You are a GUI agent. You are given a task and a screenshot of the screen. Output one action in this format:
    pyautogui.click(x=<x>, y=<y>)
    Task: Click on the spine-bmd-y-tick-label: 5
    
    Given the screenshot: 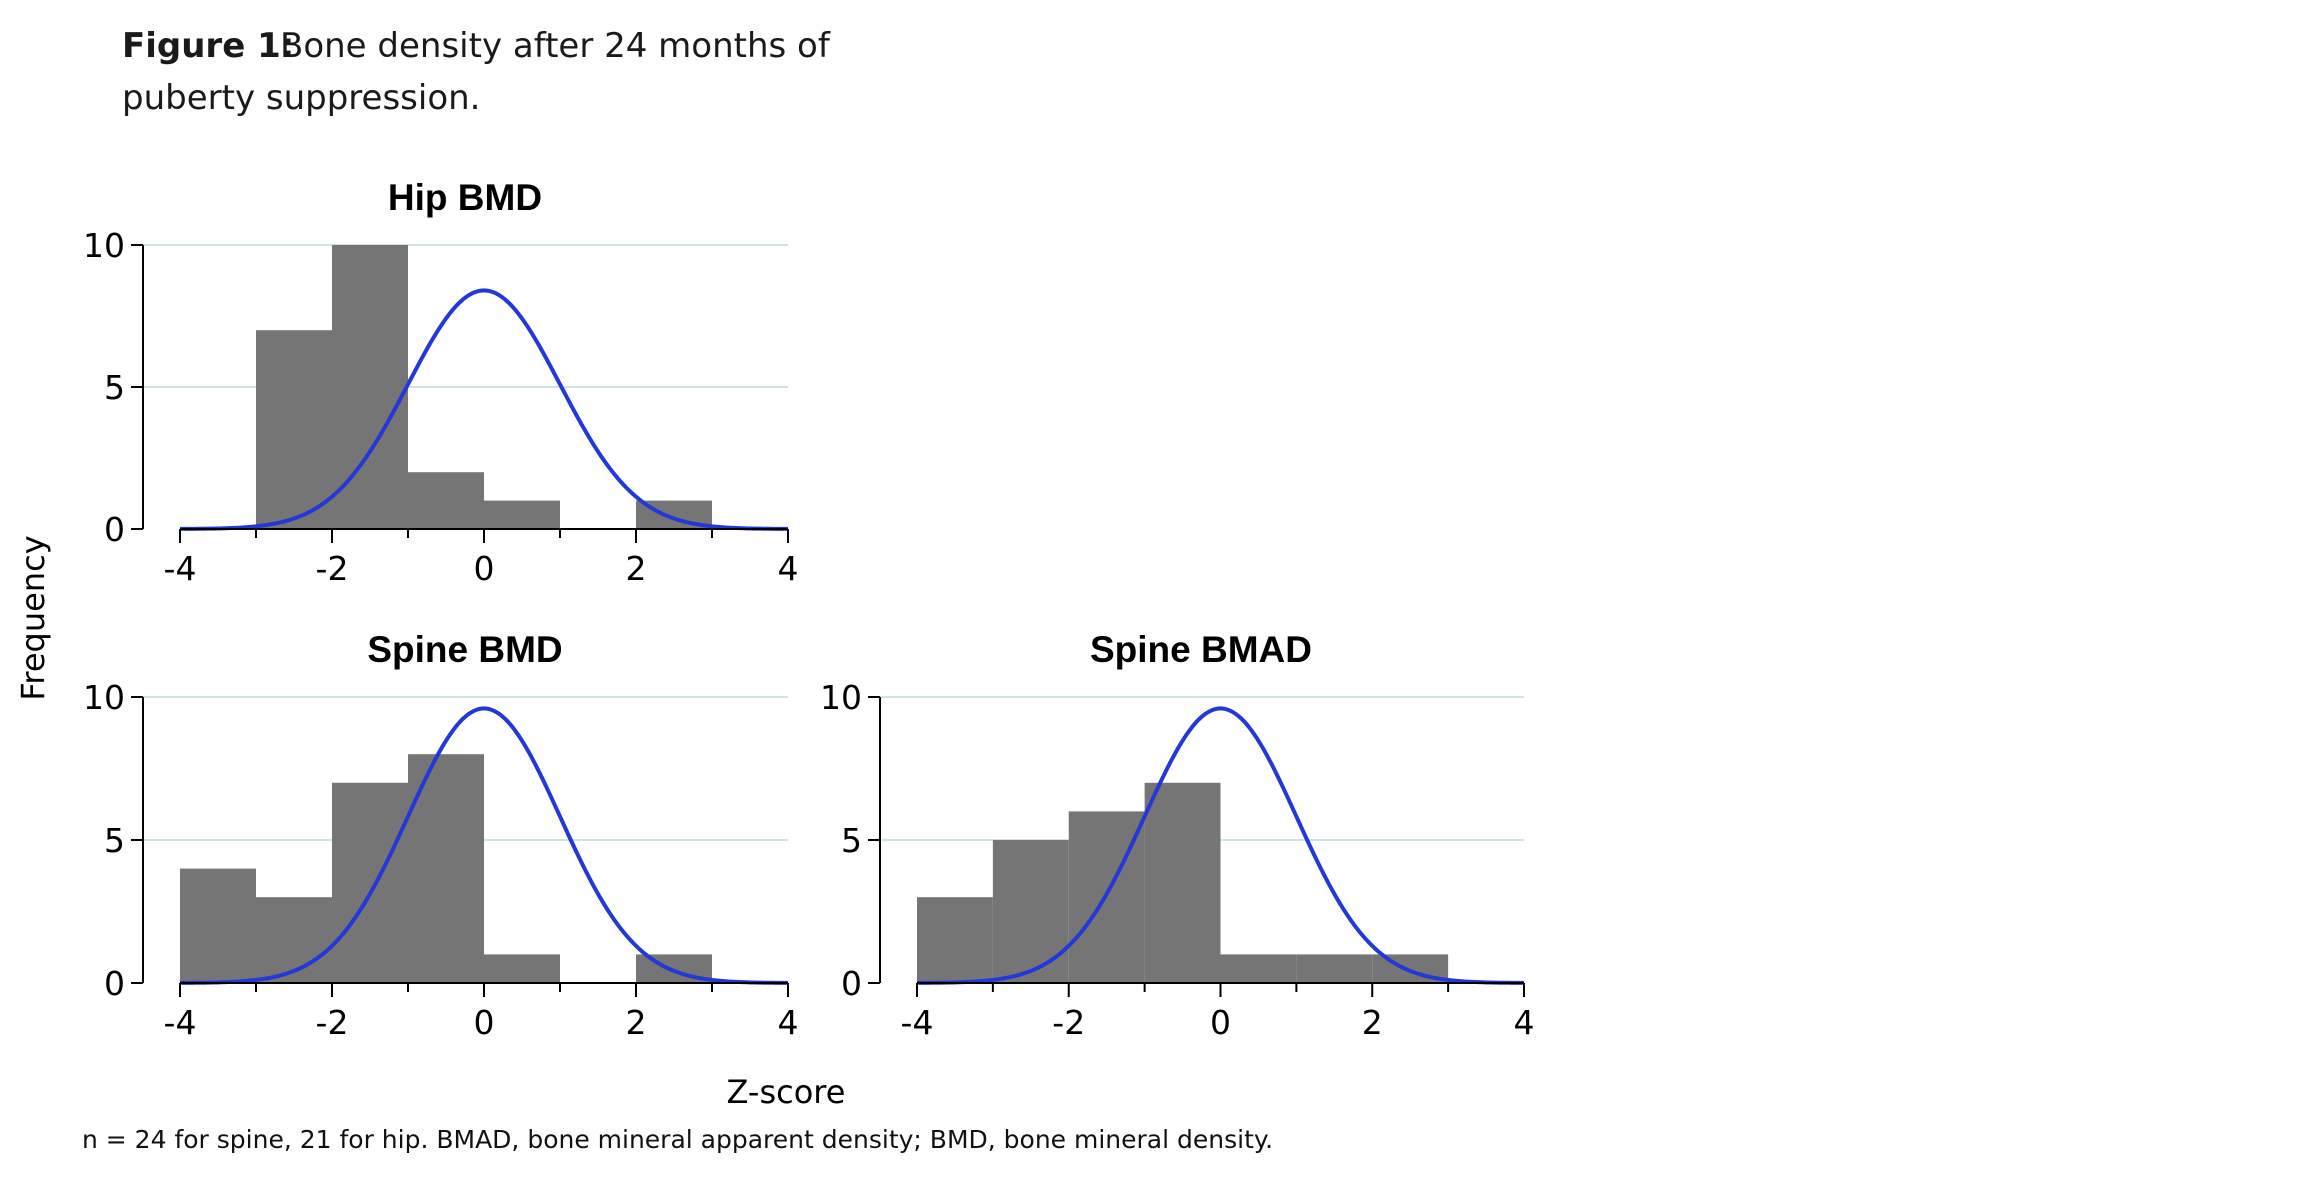 What is the action you would take?
    pyautogui.click(x=114, y=840)
    